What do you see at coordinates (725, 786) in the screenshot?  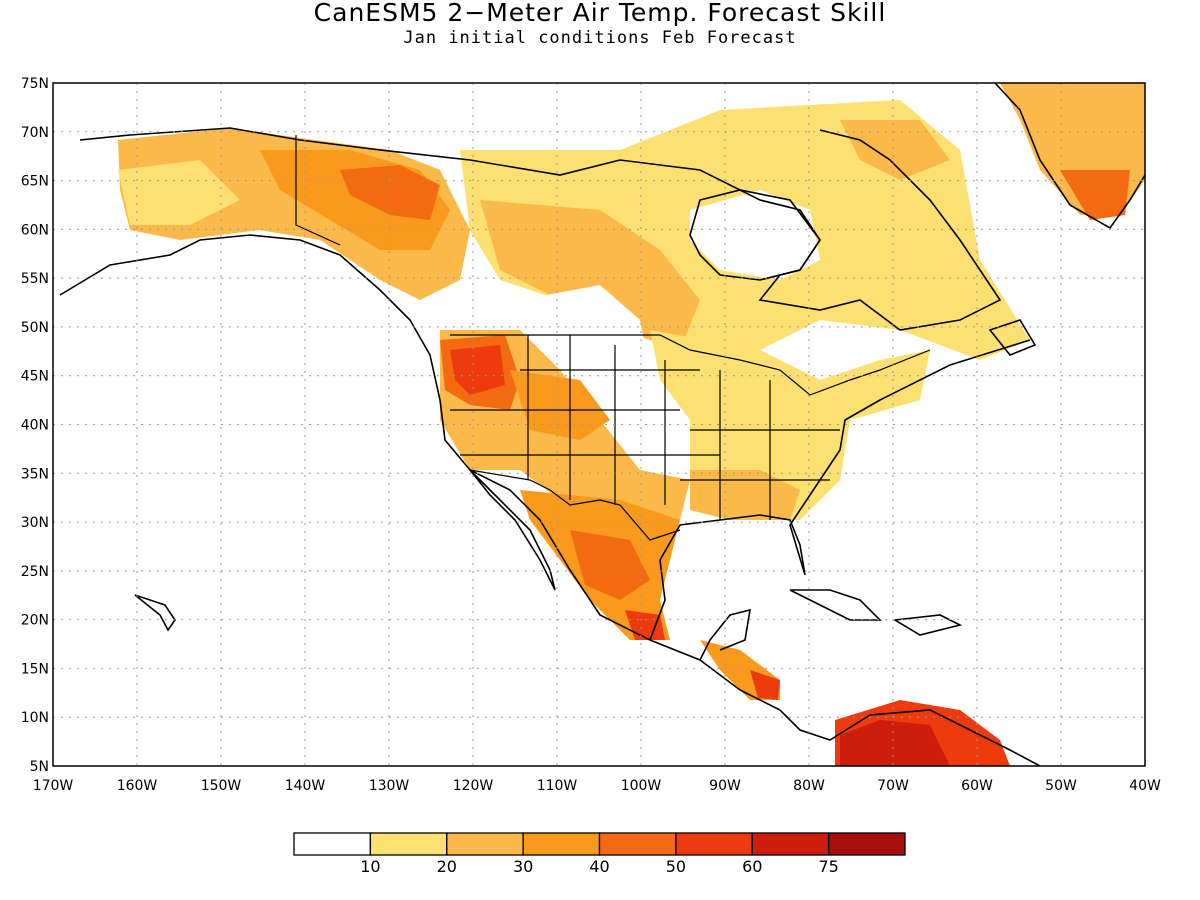 I see `lon-label: 90W` at bounding box center [725, 786].